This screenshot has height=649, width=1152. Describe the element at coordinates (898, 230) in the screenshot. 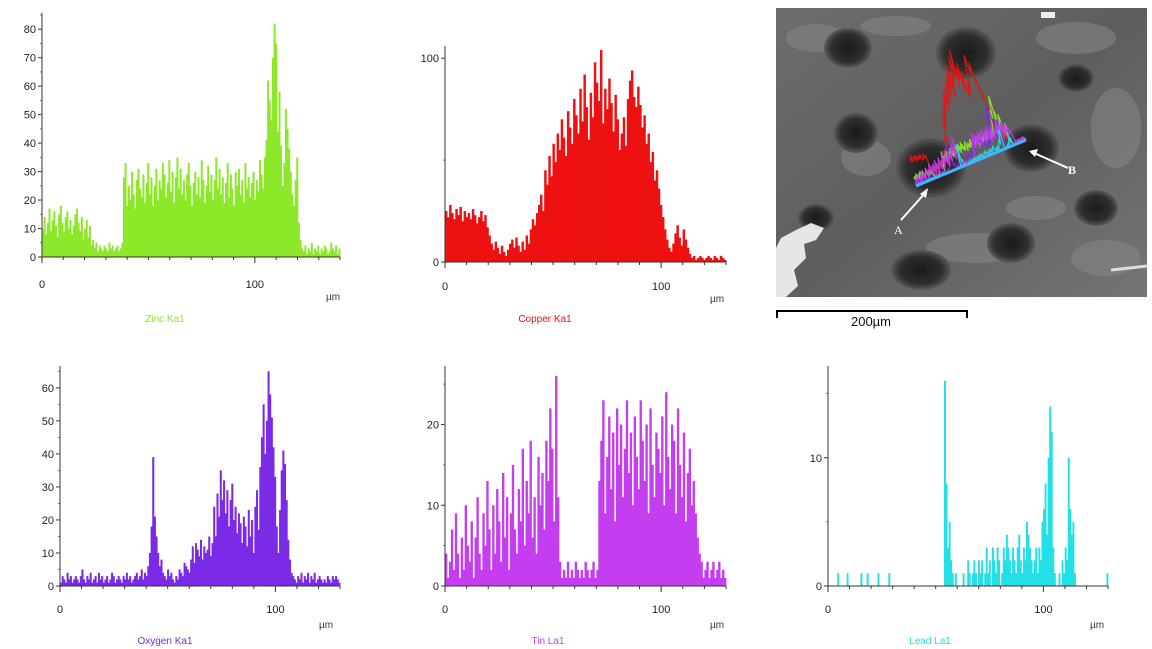

I see `marker-a-label: A` at that location.